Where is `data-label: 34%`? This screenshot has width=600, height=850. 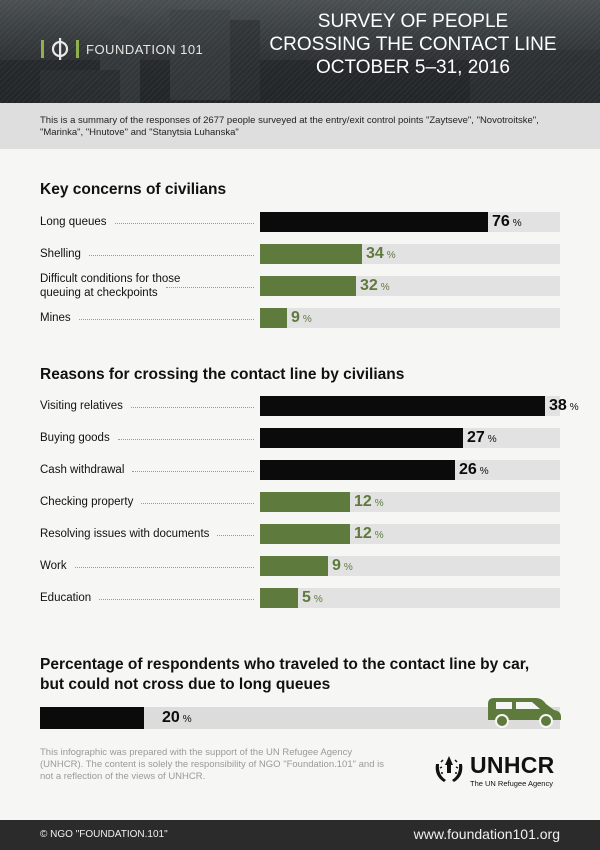
data-label: 34% is located at coordinates (381, 253).